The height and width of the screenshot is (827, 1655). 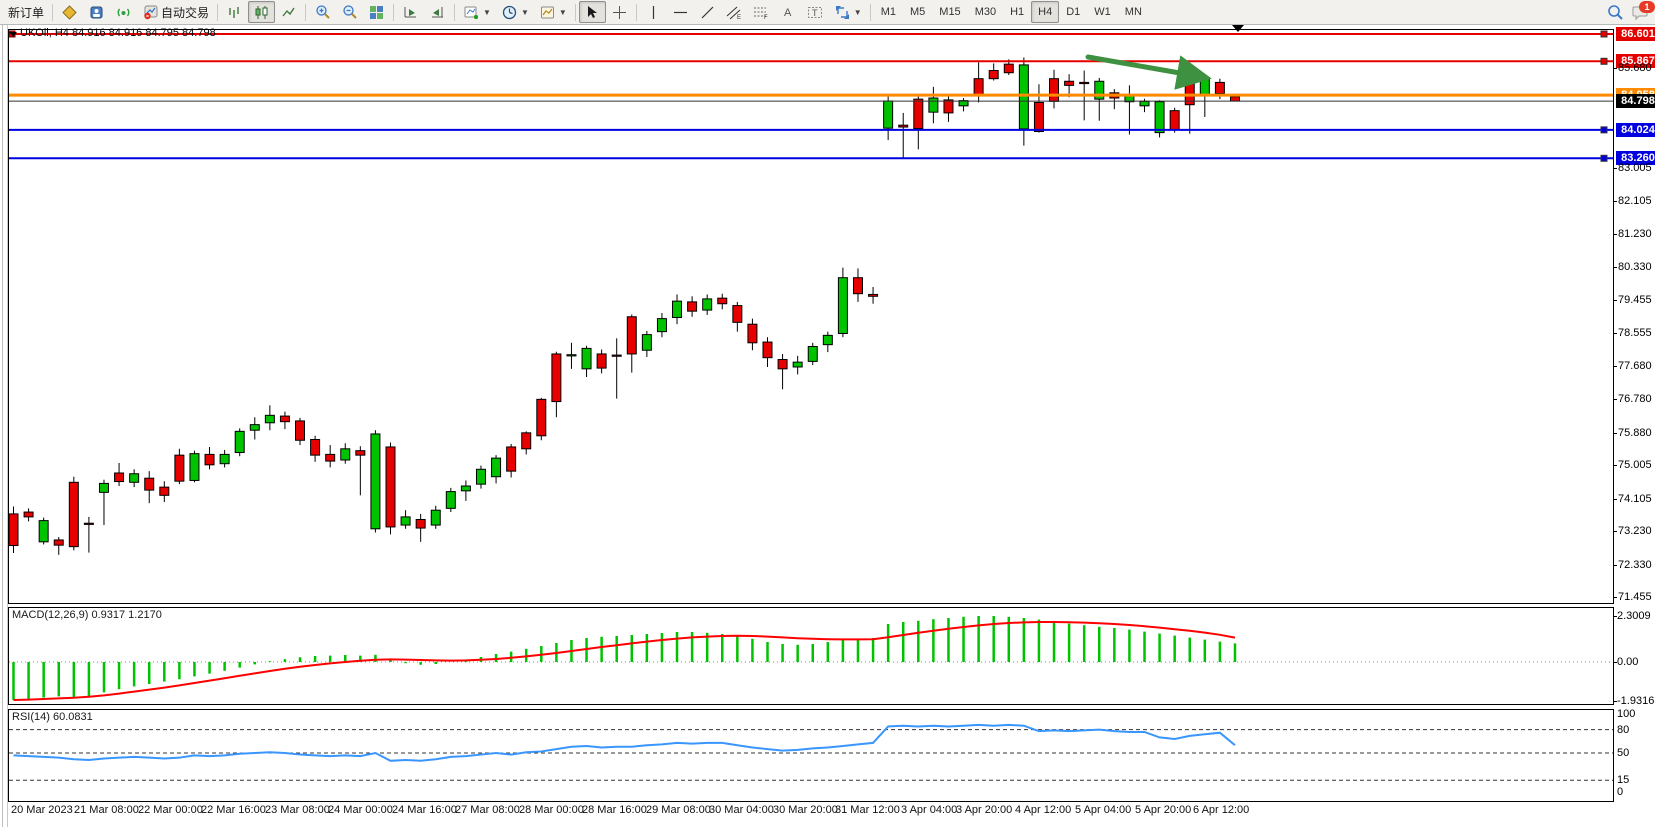 What do you see at coordinates (515, 12) in the screenshot?
I see `periods-button: ▼` at bounding box center [515, 12].